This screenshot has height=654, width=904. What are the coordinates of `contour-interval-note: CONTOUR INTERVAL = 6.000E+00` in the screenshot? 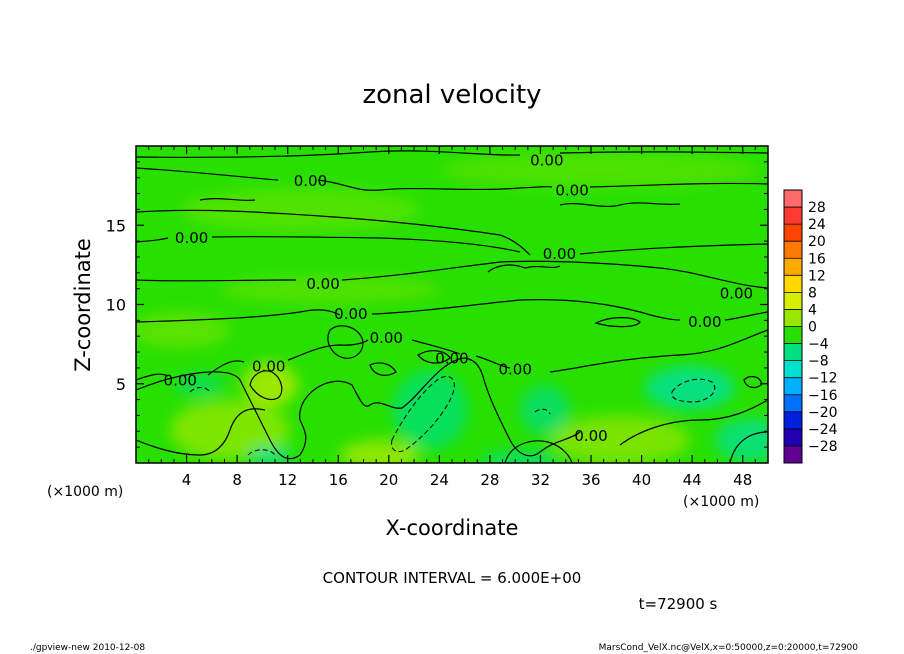 It's located at (452, 578).